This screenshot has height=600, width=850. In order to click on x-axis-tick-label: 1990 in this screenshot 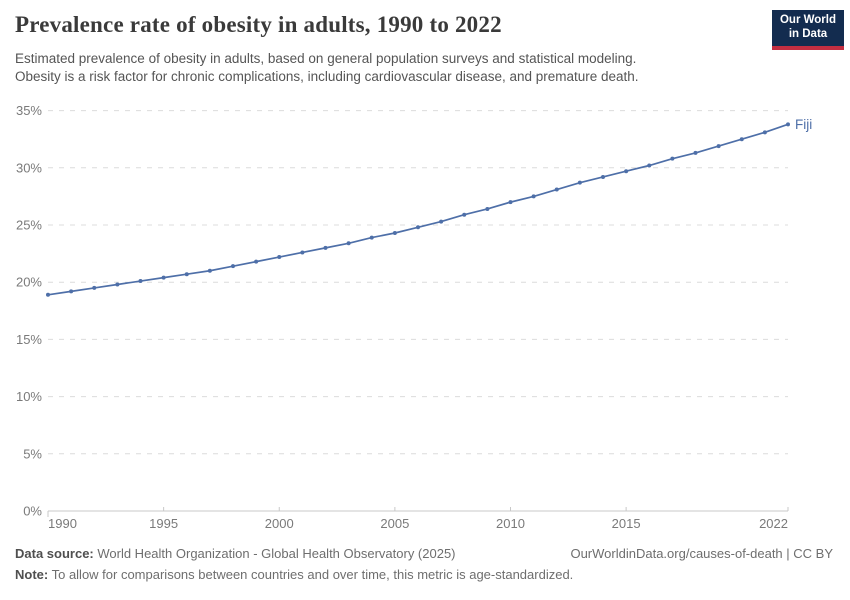, I will do `click(62, 523)`.